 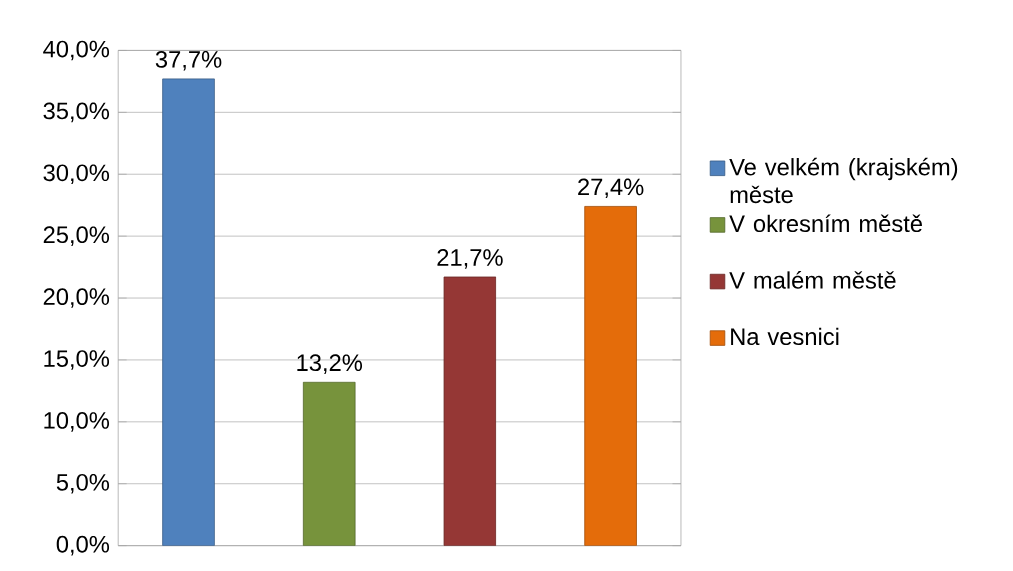 What do you see at coordinates (843, 180) in the screenshot?
I see `legend-label: Ve velkém (krajském) měste` at bounding box center [843, 180].